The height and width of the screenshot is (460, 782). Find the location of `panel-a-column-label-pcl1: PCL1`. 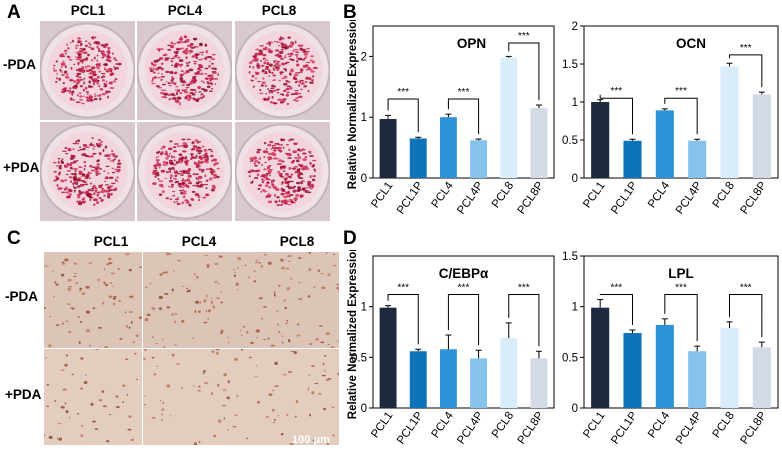

panel-a-column-label-pcl1: PCL1 is located at coordinates (88, 10).